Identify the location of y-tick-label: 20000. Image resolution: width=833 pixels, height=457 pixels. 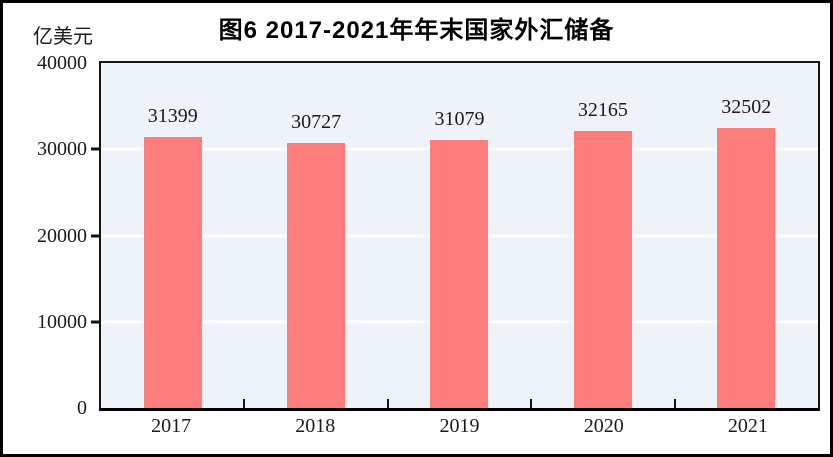
(62, 235).